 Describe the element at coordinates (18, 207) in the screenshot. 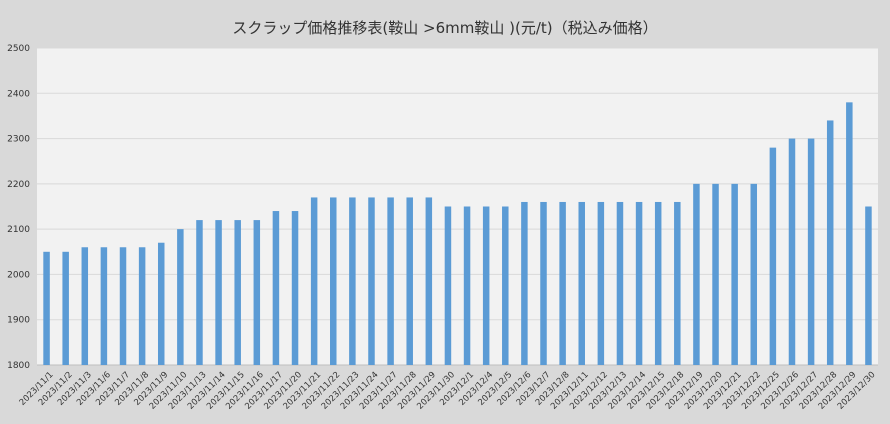

I see `y-axis-ticks: 1800 1900 2000 2100 2200 2300 2400 2500` at that location.